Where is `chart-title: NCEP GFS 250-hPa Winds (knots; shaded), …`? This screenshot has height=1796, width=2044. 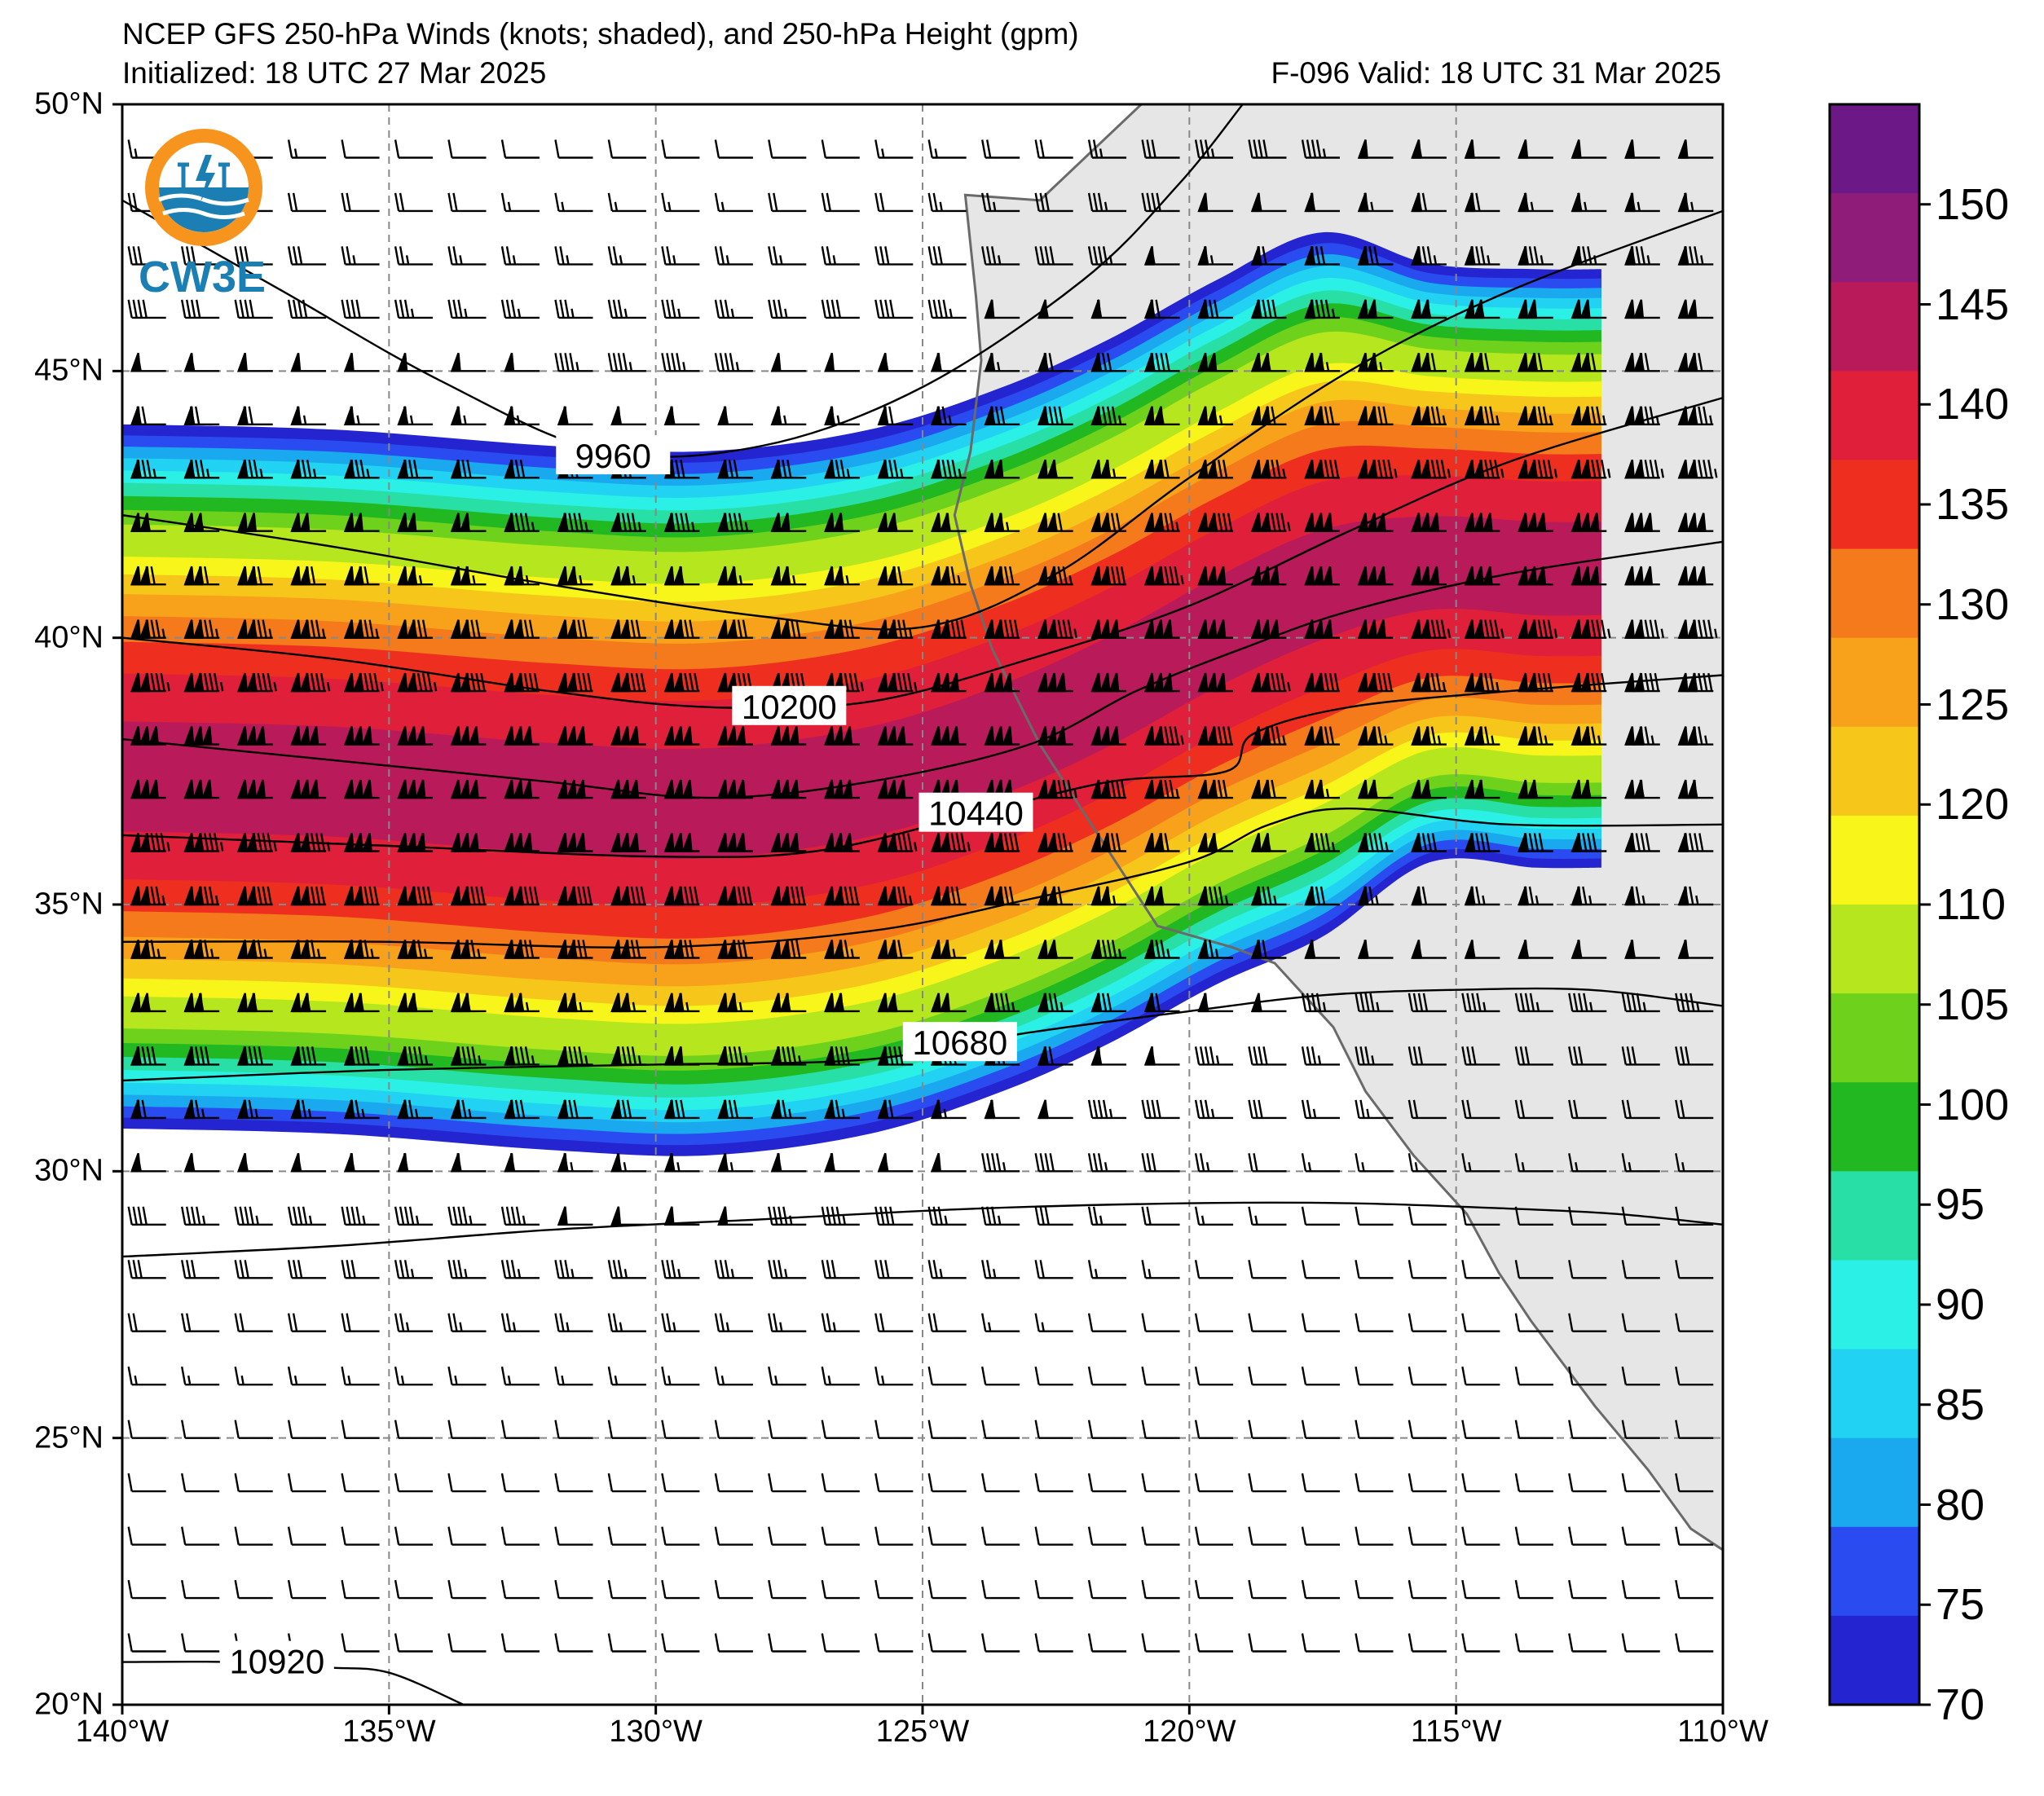
chart-title: NCEP GFS 250-hPa Winds (knots; shaded), … is located at coordinates (600, 34).